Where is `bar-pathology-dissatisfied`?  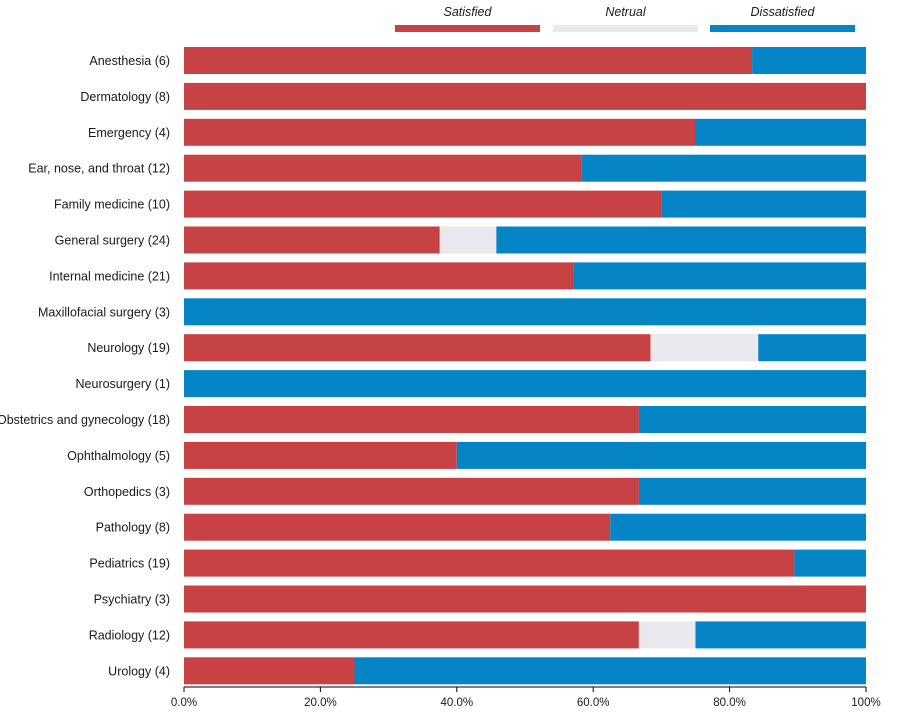 bar-pathology-dissatisfied is located at coordinates (738, 527).